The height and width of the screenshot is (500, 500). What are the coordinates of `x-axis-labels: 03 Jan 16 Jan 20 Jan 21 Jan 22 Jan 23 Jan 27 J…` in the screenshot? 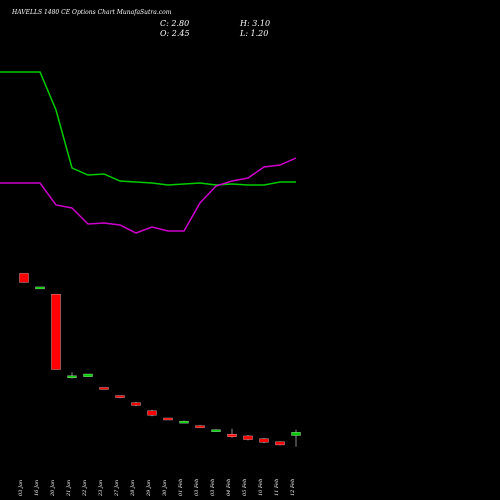 It's located at (157, 488).